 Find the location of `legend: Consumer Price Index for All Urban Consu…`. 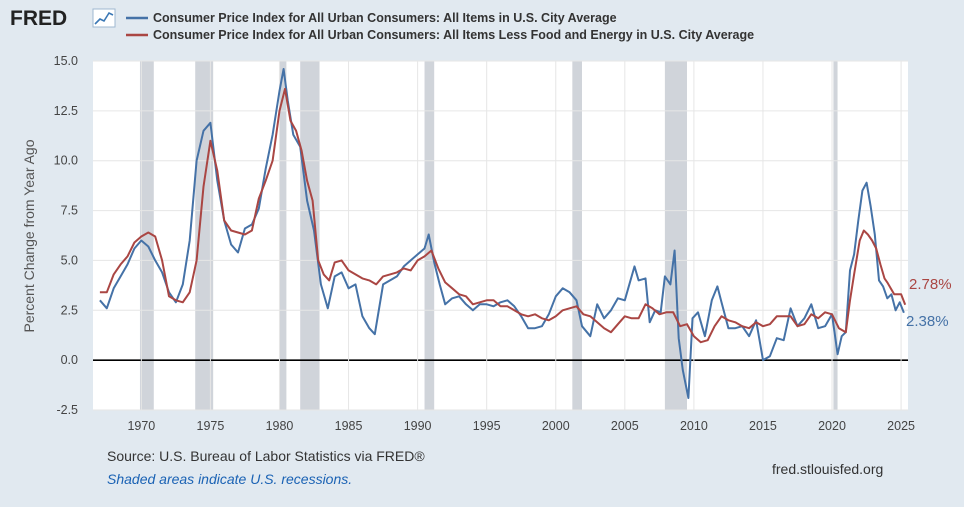

legend: Consumer Price Index for All Urban Consu… is located at coordinates (440, 26).